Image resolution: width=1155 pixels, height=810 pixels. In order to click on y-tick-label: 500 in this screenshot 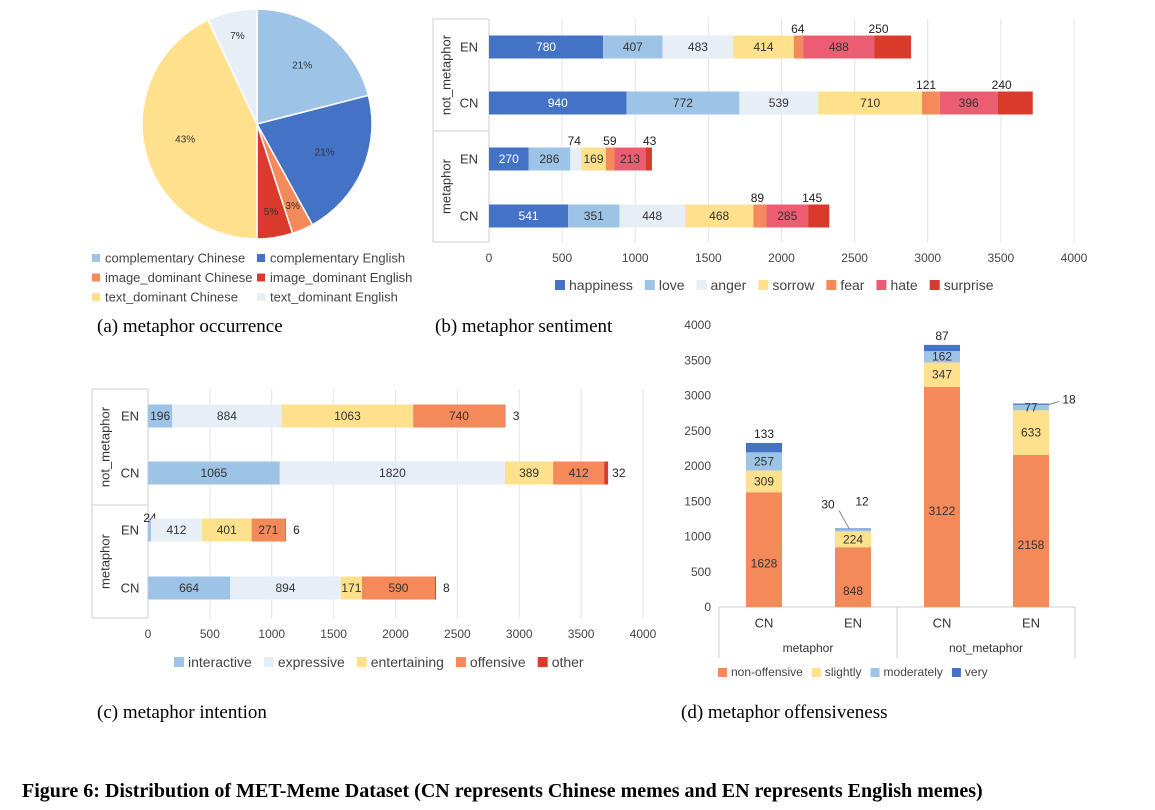, I will do `click(701, 572)`.